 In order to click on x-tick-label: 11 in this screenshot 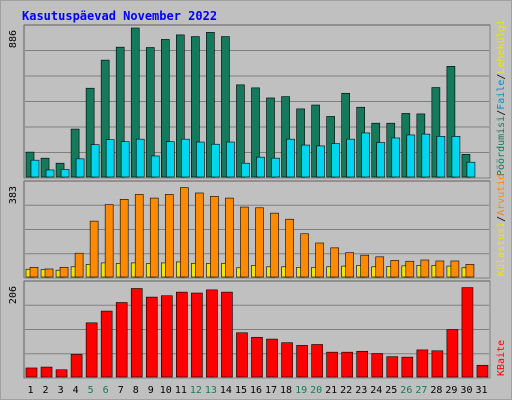, I will do `click(181, 390)`.